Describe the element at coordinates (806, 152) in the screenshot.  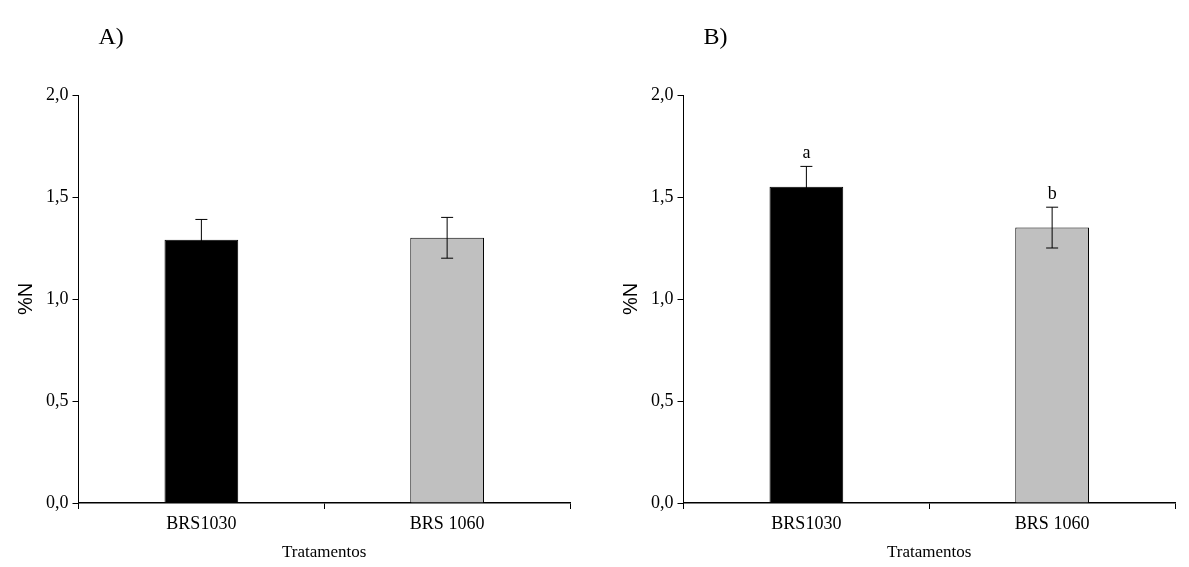
I see `annotation: a` at that location.